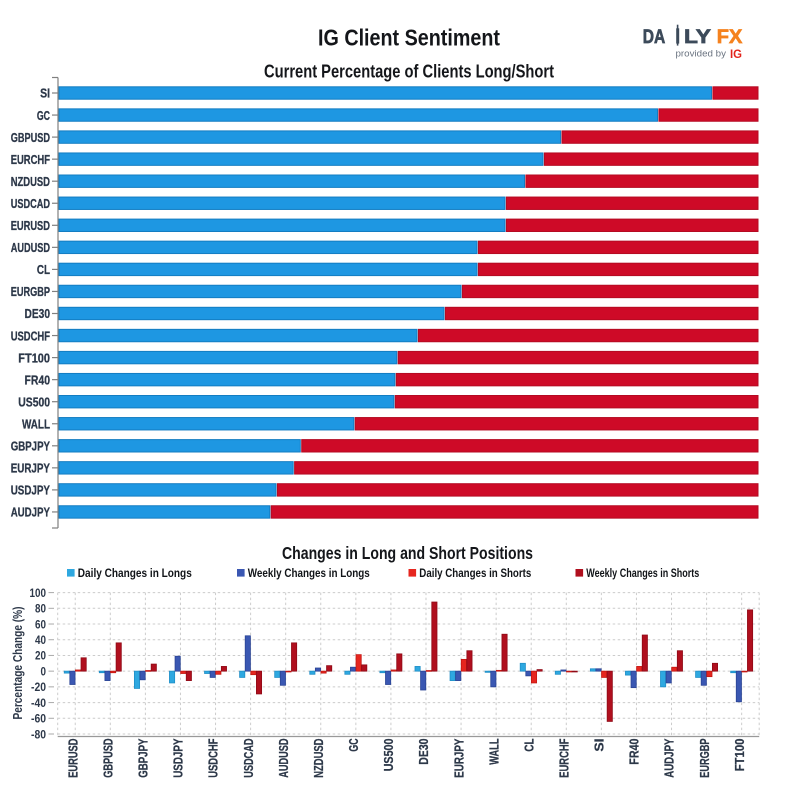 The height and width of the screenshot is (800, 800). I want to click on svg-text: -60, so click(38, 719).